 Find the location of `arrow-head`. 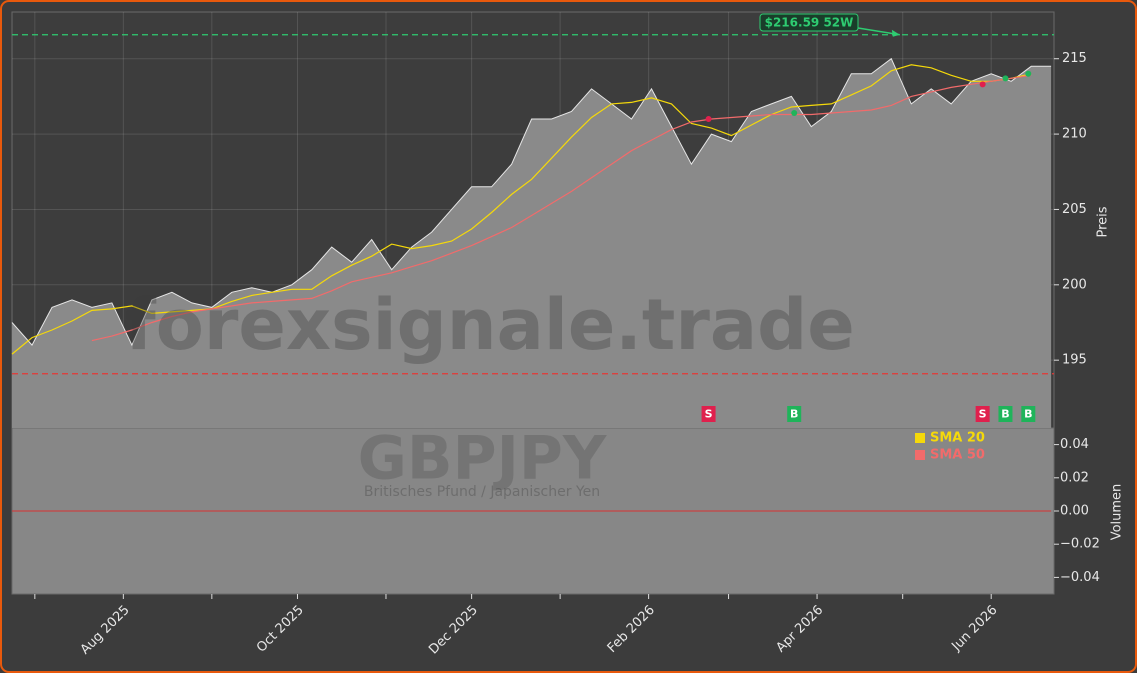

arrow-head is located at coordinates (895, 33).